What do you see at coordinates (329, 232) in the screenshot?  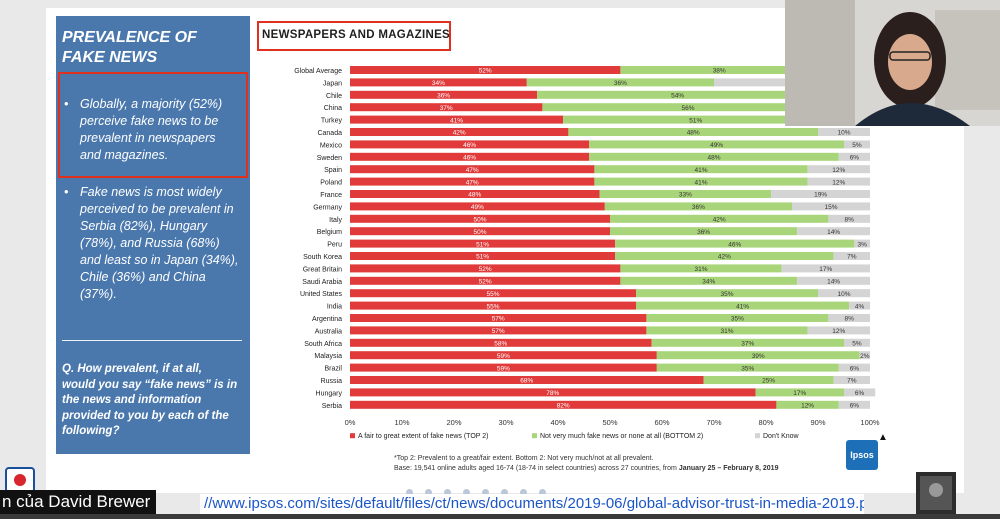 I see `category-label: Belgium` at bounding box center [329, 232].